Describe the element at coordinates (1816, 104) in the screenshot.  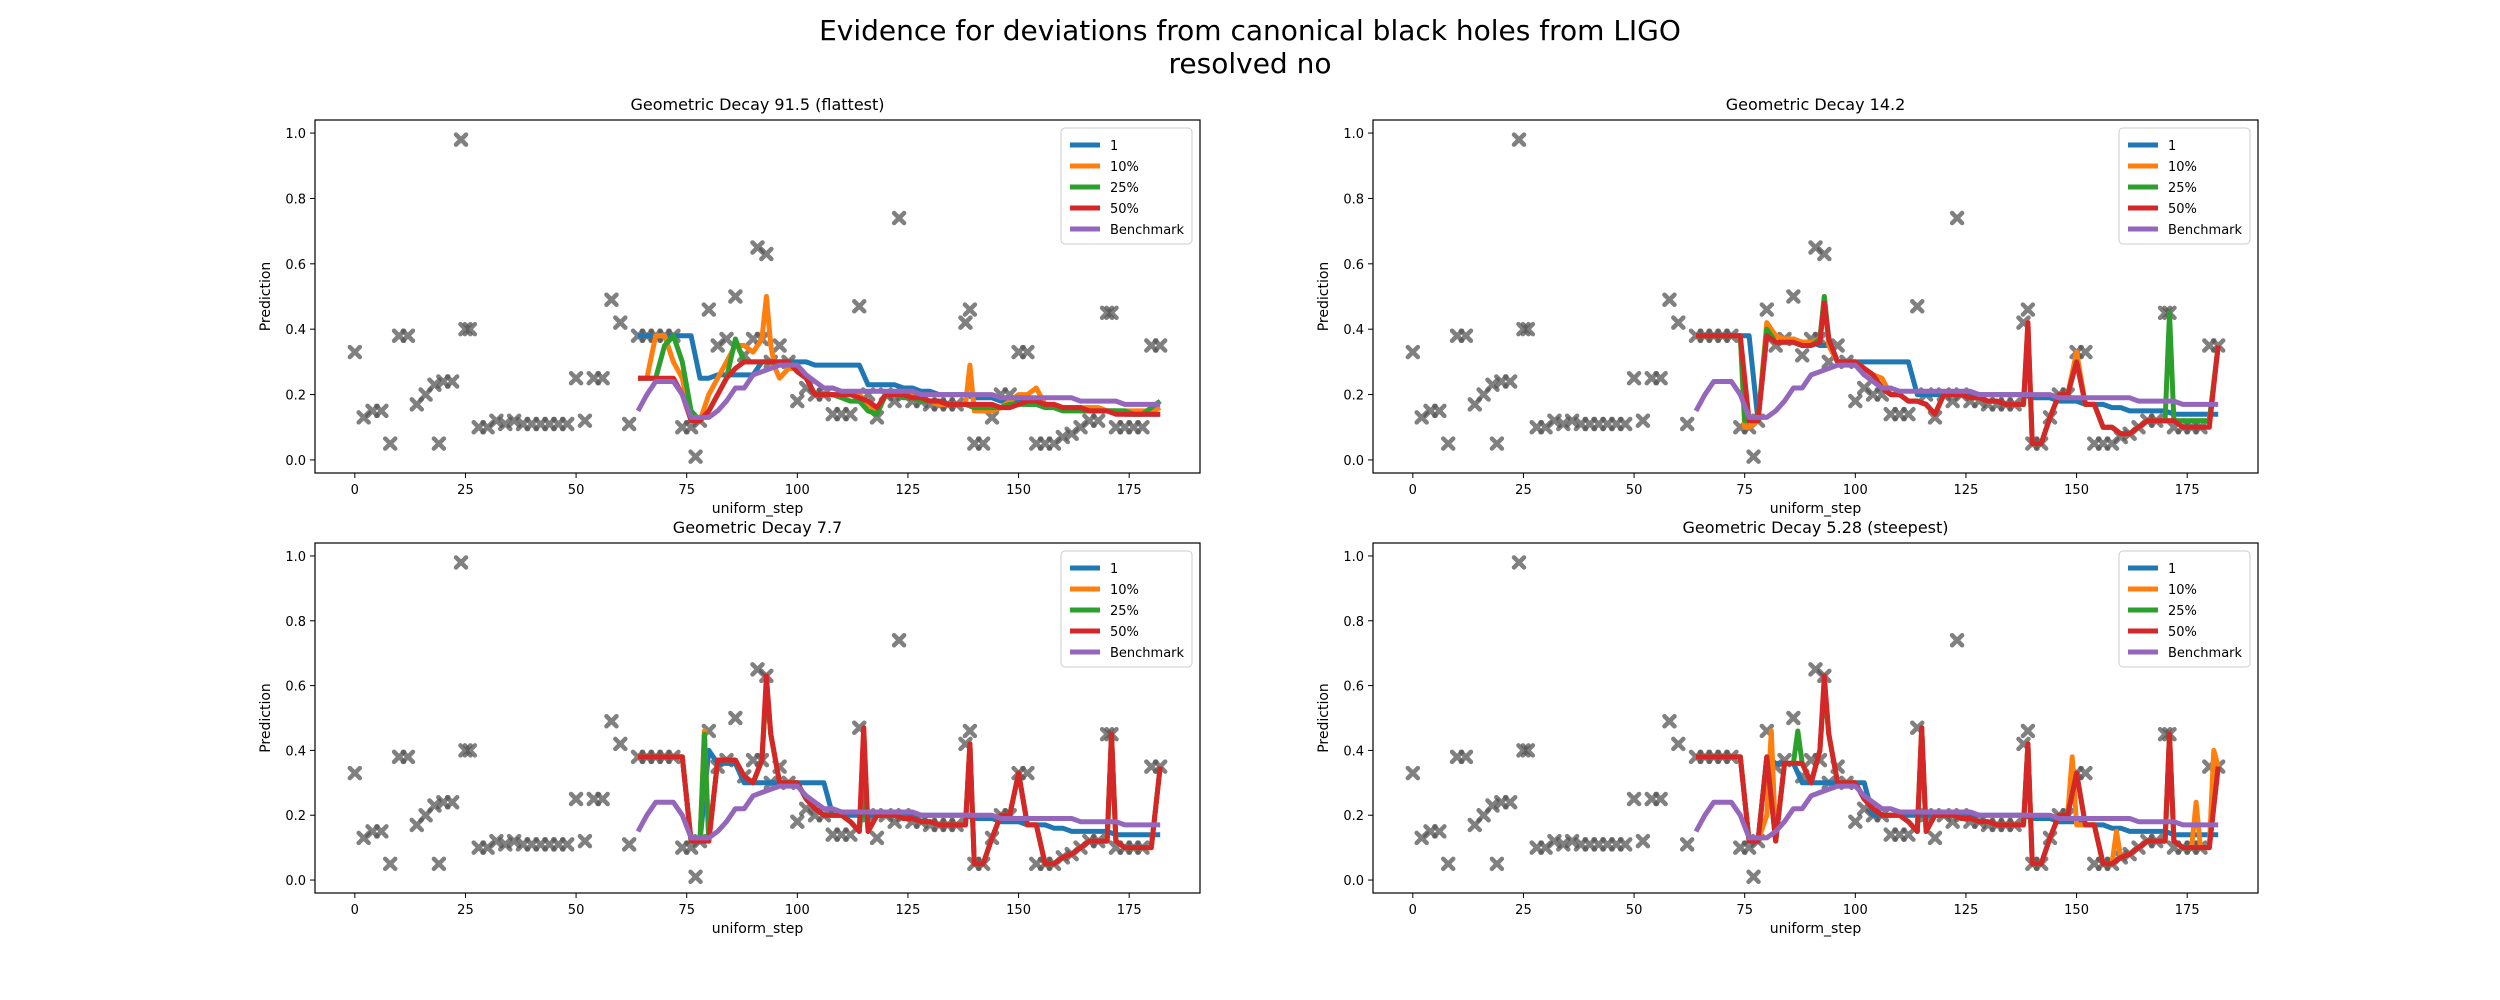
I see `subplot-title: Geometric Decay 14.2` at that location.